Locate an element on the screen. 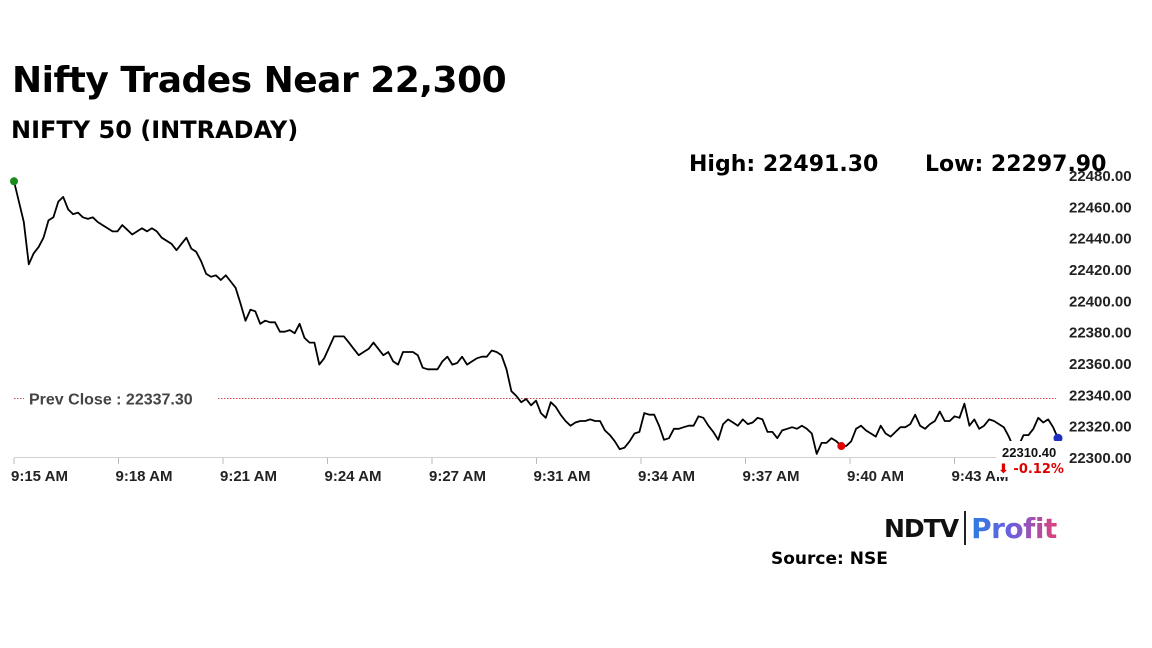  prev-close-label-bg is located at coordinates (121, 398).